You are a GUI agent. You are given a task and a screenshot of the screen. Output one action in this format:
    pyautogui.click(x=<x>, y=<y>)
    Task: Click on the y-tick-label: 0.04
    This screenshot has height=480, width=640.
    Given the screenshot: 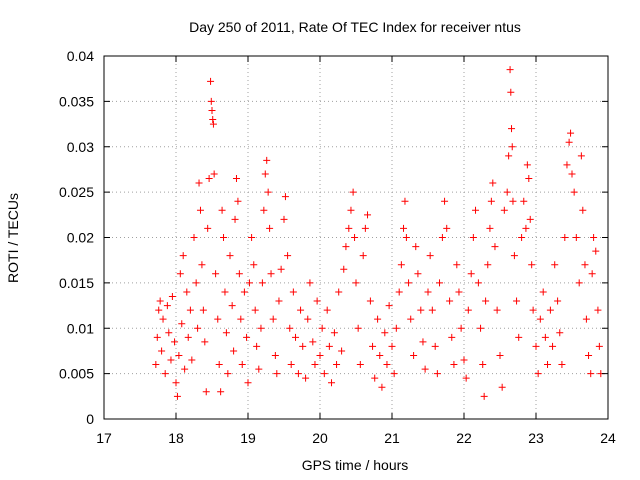 What is the action you would take?
    pyautogui.click(x=80, y=56)
    